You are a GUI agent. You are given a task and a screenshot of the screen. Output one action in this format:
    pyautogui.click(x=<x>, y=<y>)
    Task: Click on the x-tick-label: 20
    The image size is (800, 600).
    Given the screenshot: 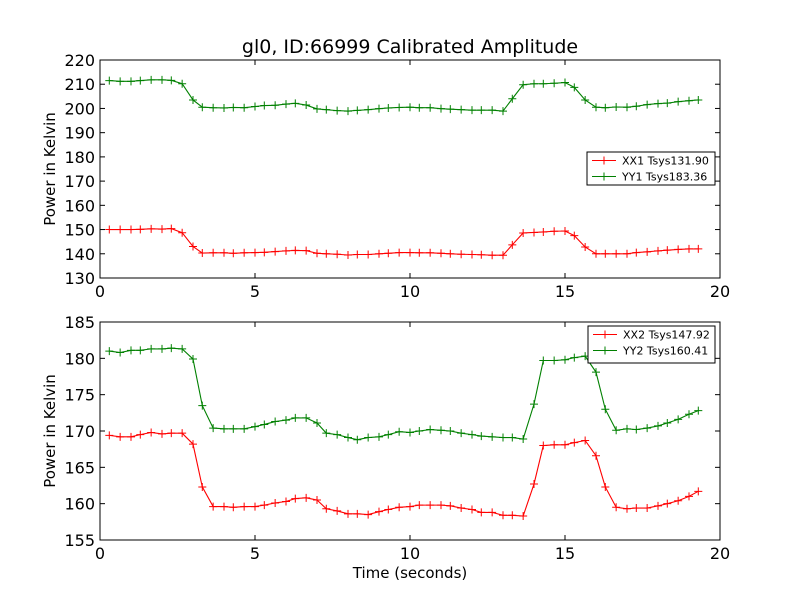 What is the action you would take?
    pyautogui.click(x=720, y=553)
    